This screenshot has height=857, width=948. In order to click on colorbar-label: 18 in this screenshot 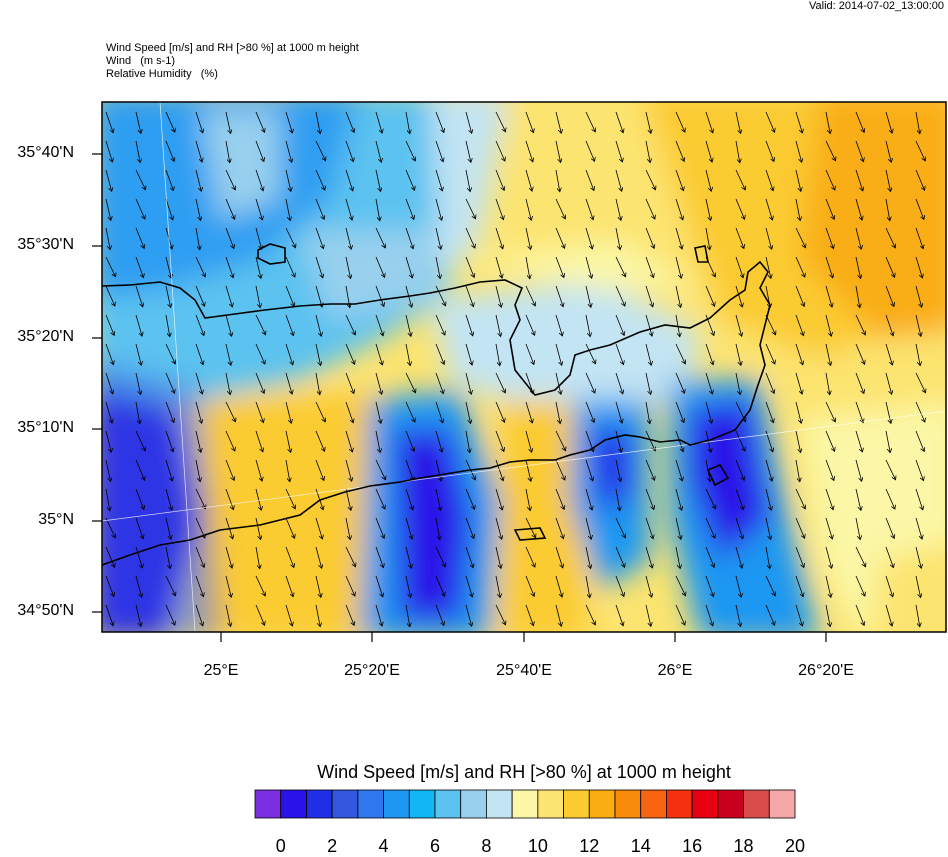, I will do `click(743, 846)`.